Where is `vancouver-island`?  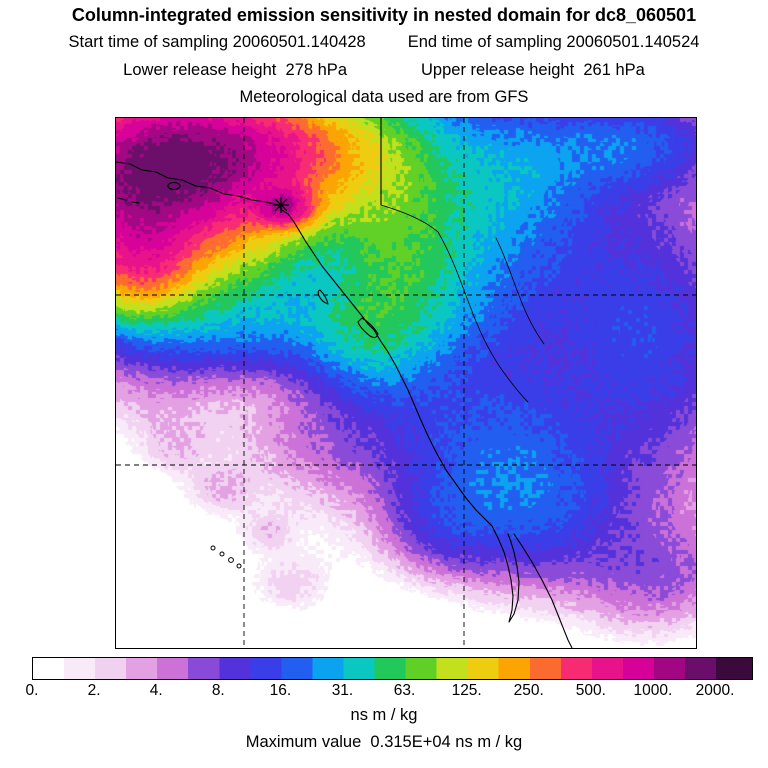 vancouver-island is located at coordinates (368, 328).